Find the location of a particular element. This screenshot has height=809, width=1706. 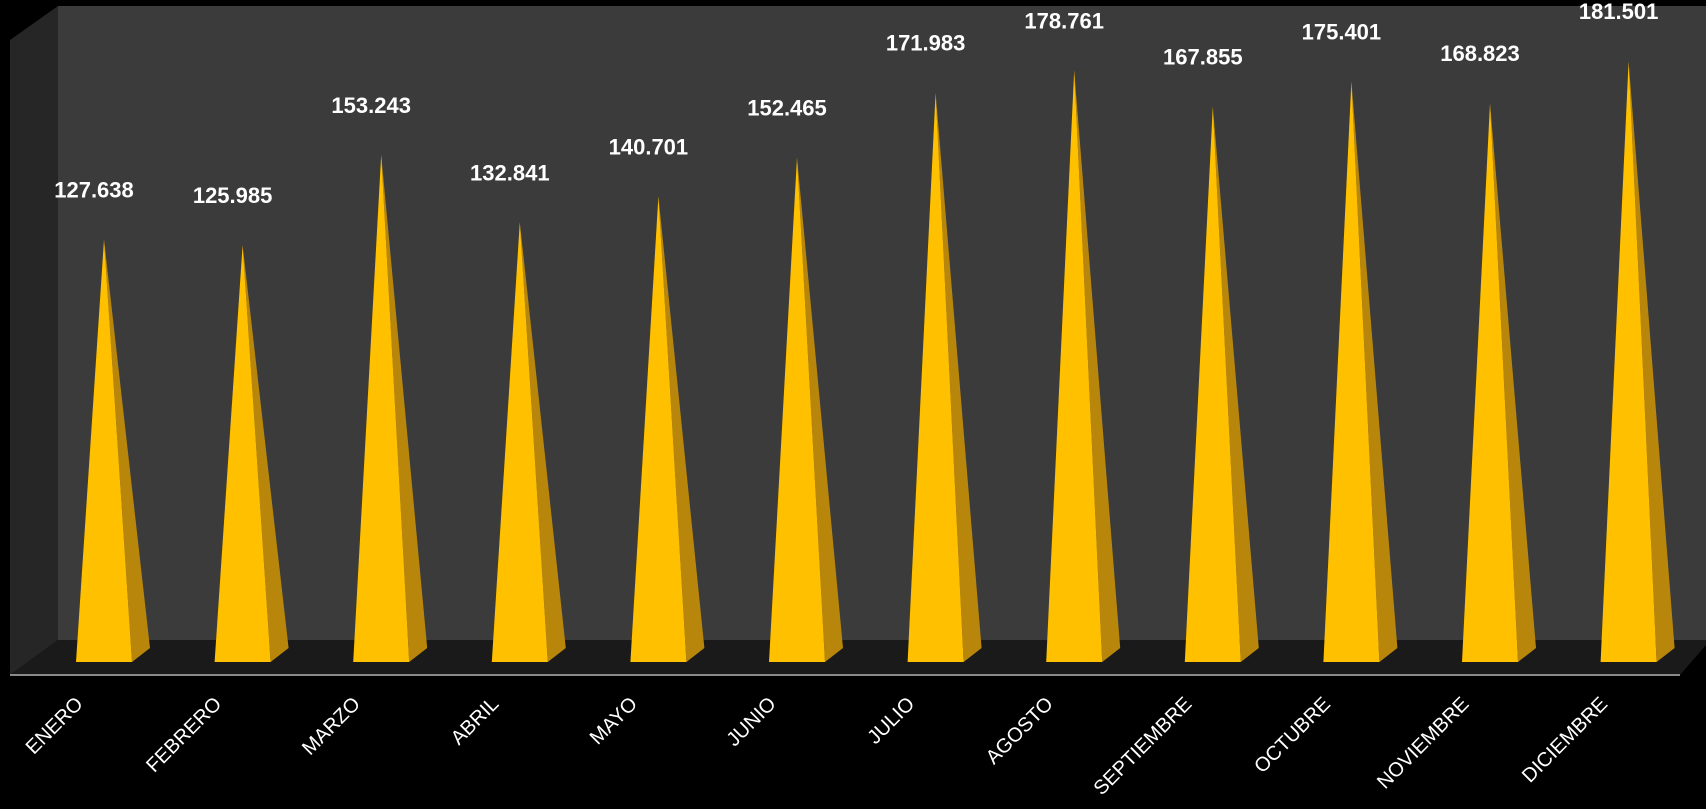

cone-side-mayo is located at coordinates (681, 429).